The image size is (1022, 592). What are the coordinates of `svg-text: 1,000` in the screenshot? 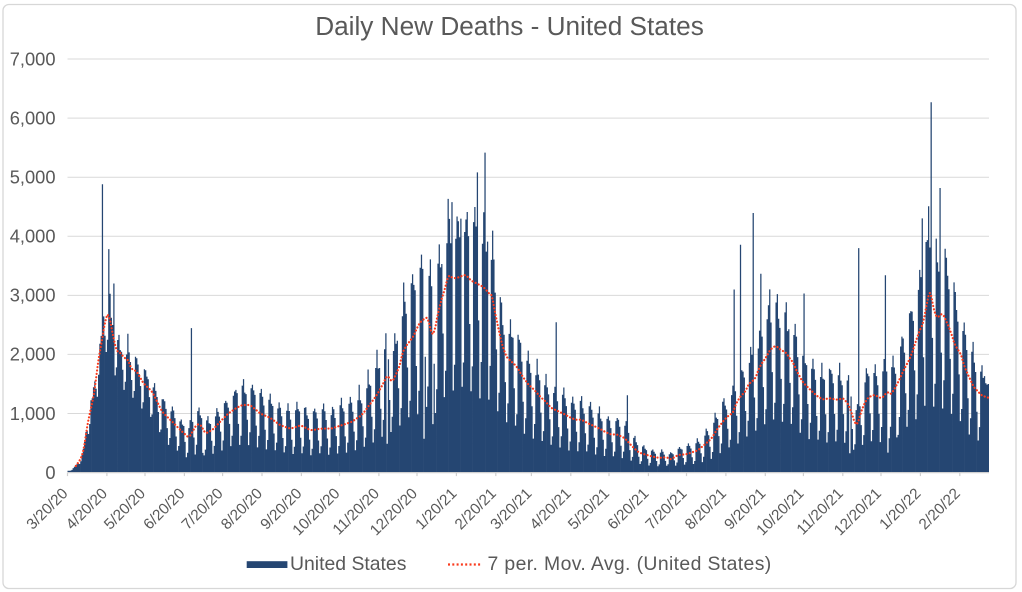 It's located at (33, 413).